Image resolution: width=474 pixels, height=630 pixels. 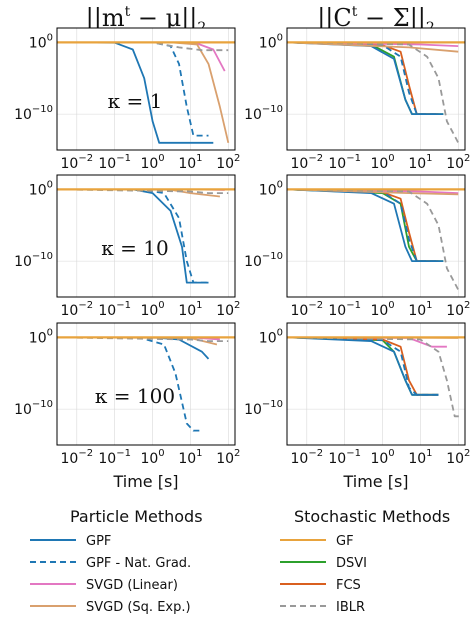 I want to click on legend-entry-label: SVGD (Linear), so click(x=132, y=585).